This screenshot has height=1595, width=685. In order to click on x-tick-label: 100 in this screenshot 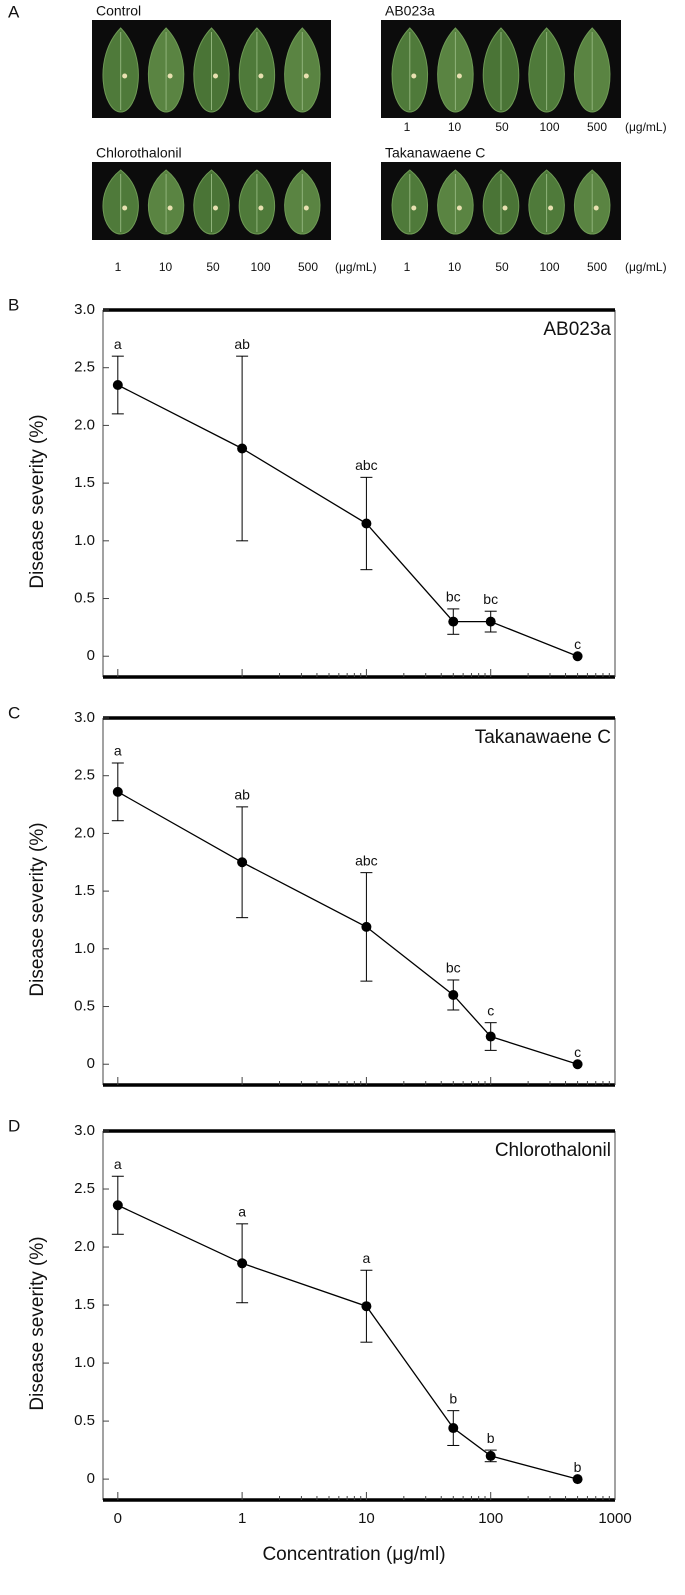, I will do `click(490, 1518)`.